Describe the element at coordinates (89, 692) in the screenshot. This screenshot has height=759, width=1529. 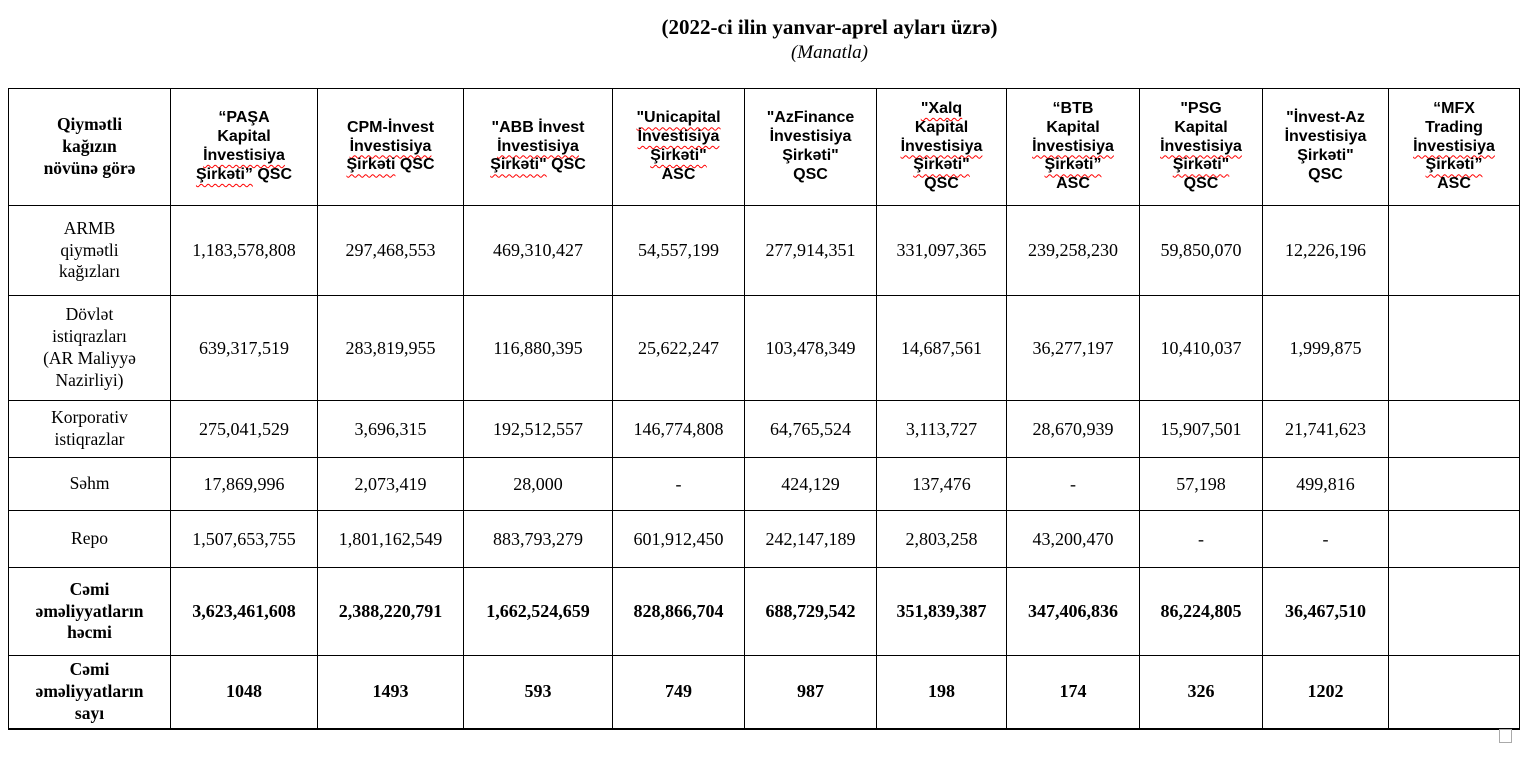
I see `row-label: Cəmi əməliyyatların sayı` at that location.